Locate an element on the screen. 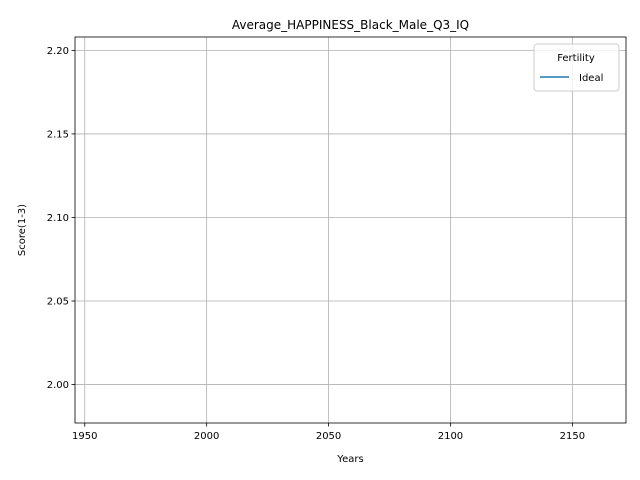 This screenshot has width=640, height=480. legend: Fertility Ideal is located at coordinates (576, 67).